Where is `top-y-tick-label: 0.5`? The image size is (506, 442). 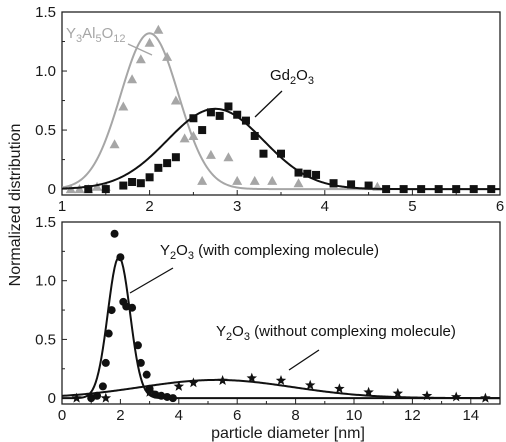
top-y-tick-label: 0.5 is located at coordinates (45, 130).